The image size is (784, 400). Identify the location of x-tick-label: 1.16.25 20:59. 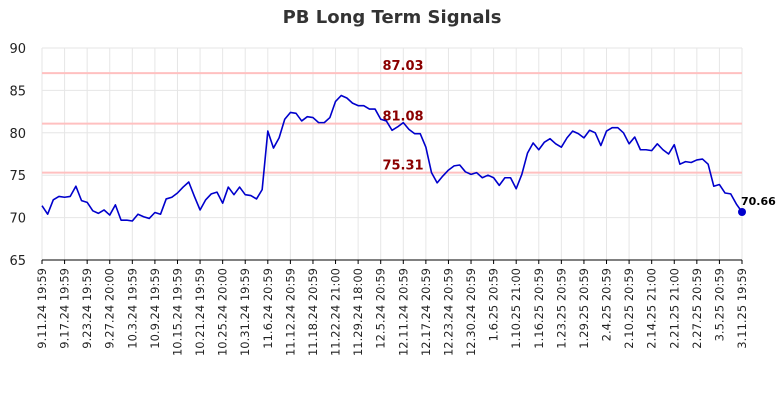
(539, 308).